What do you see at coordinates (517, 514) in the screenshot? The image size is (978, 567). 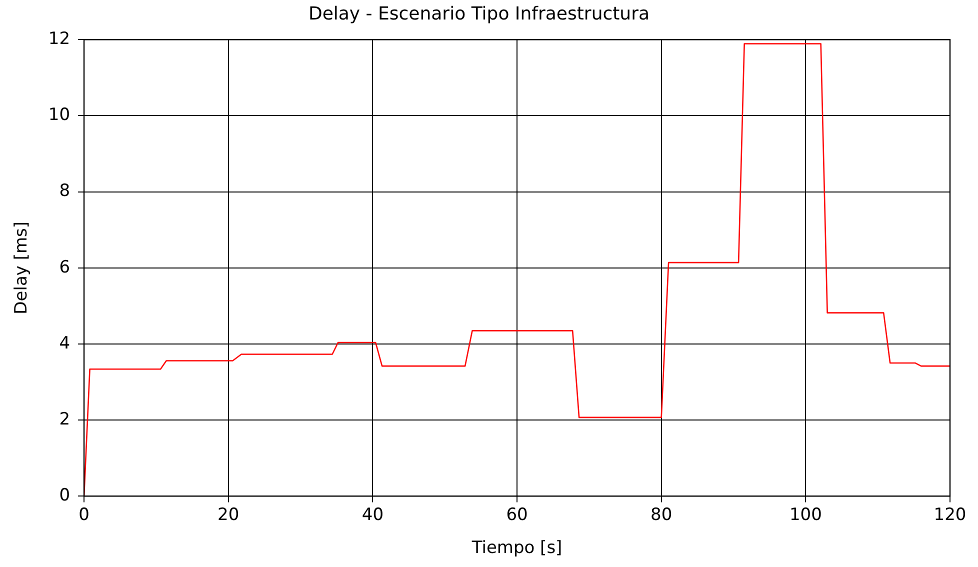 I see `x-tick-label: 60` at bounding box center [517, 514].